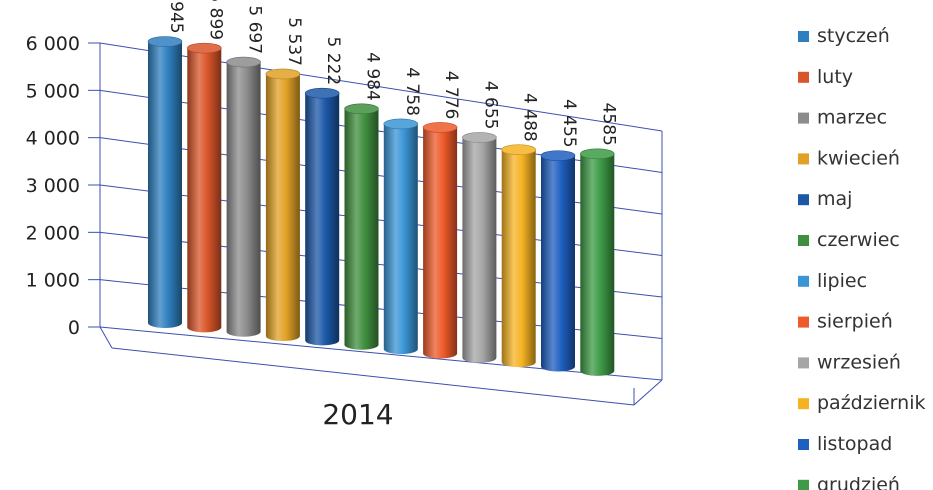 This screenshot has height=490, width=933. What do you see at coordinates (858, 158) in the screenshot?
I see `legend-label: kwiecień` at bounding box center [858, 158].